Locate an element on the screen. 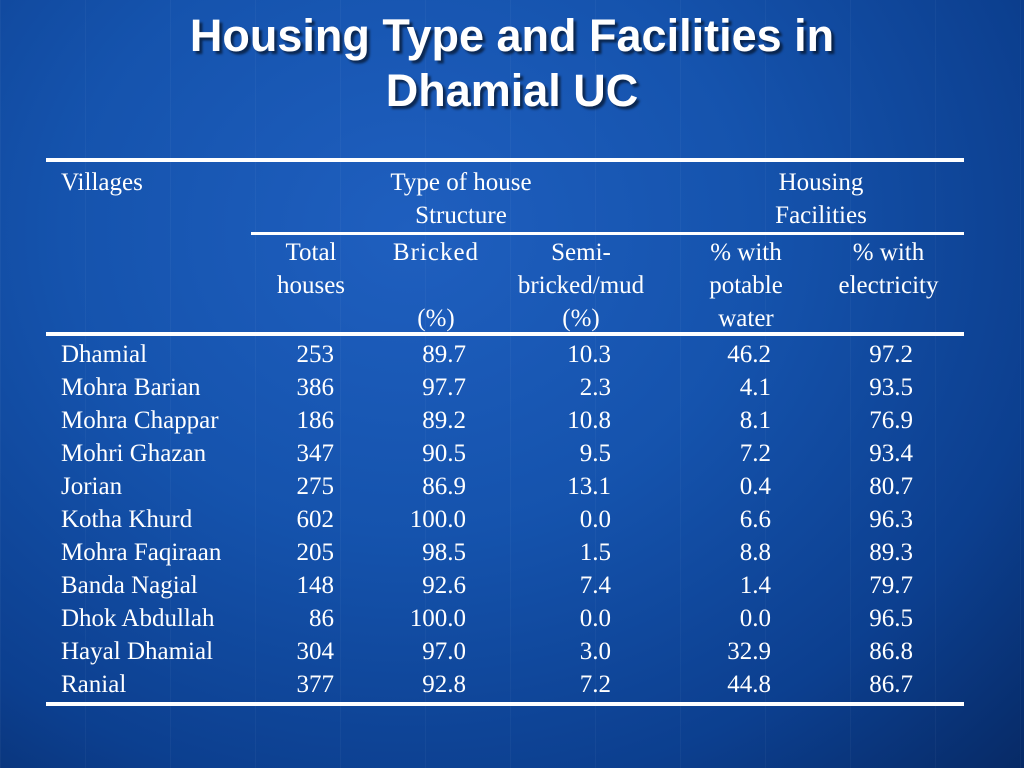 This screenshot has width=1024, height=768. header-elec-line1: % with is located at coordinates (888, 252).